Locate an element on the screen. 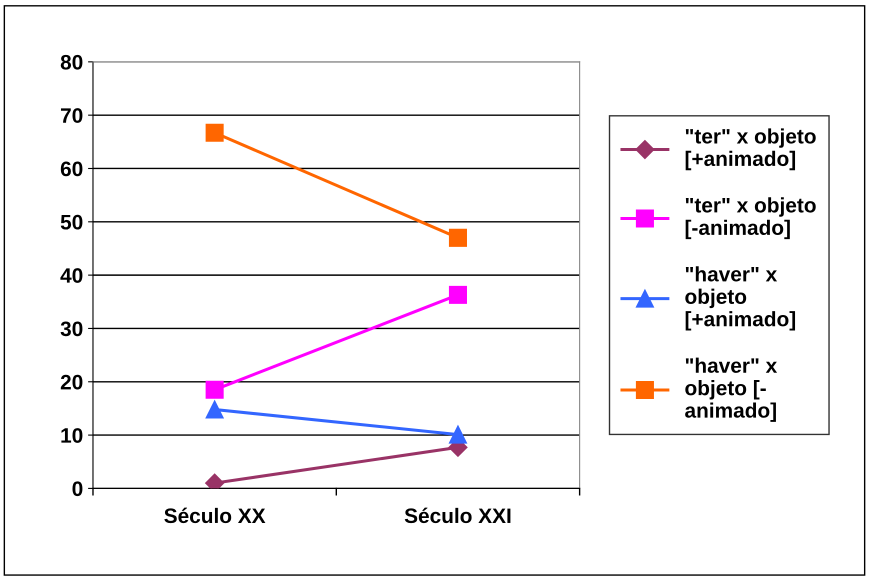 The width and height of the screenshot is (869, 578). legend-label: "haver" x objeto [+animado] is located at coordinates (740, 298).